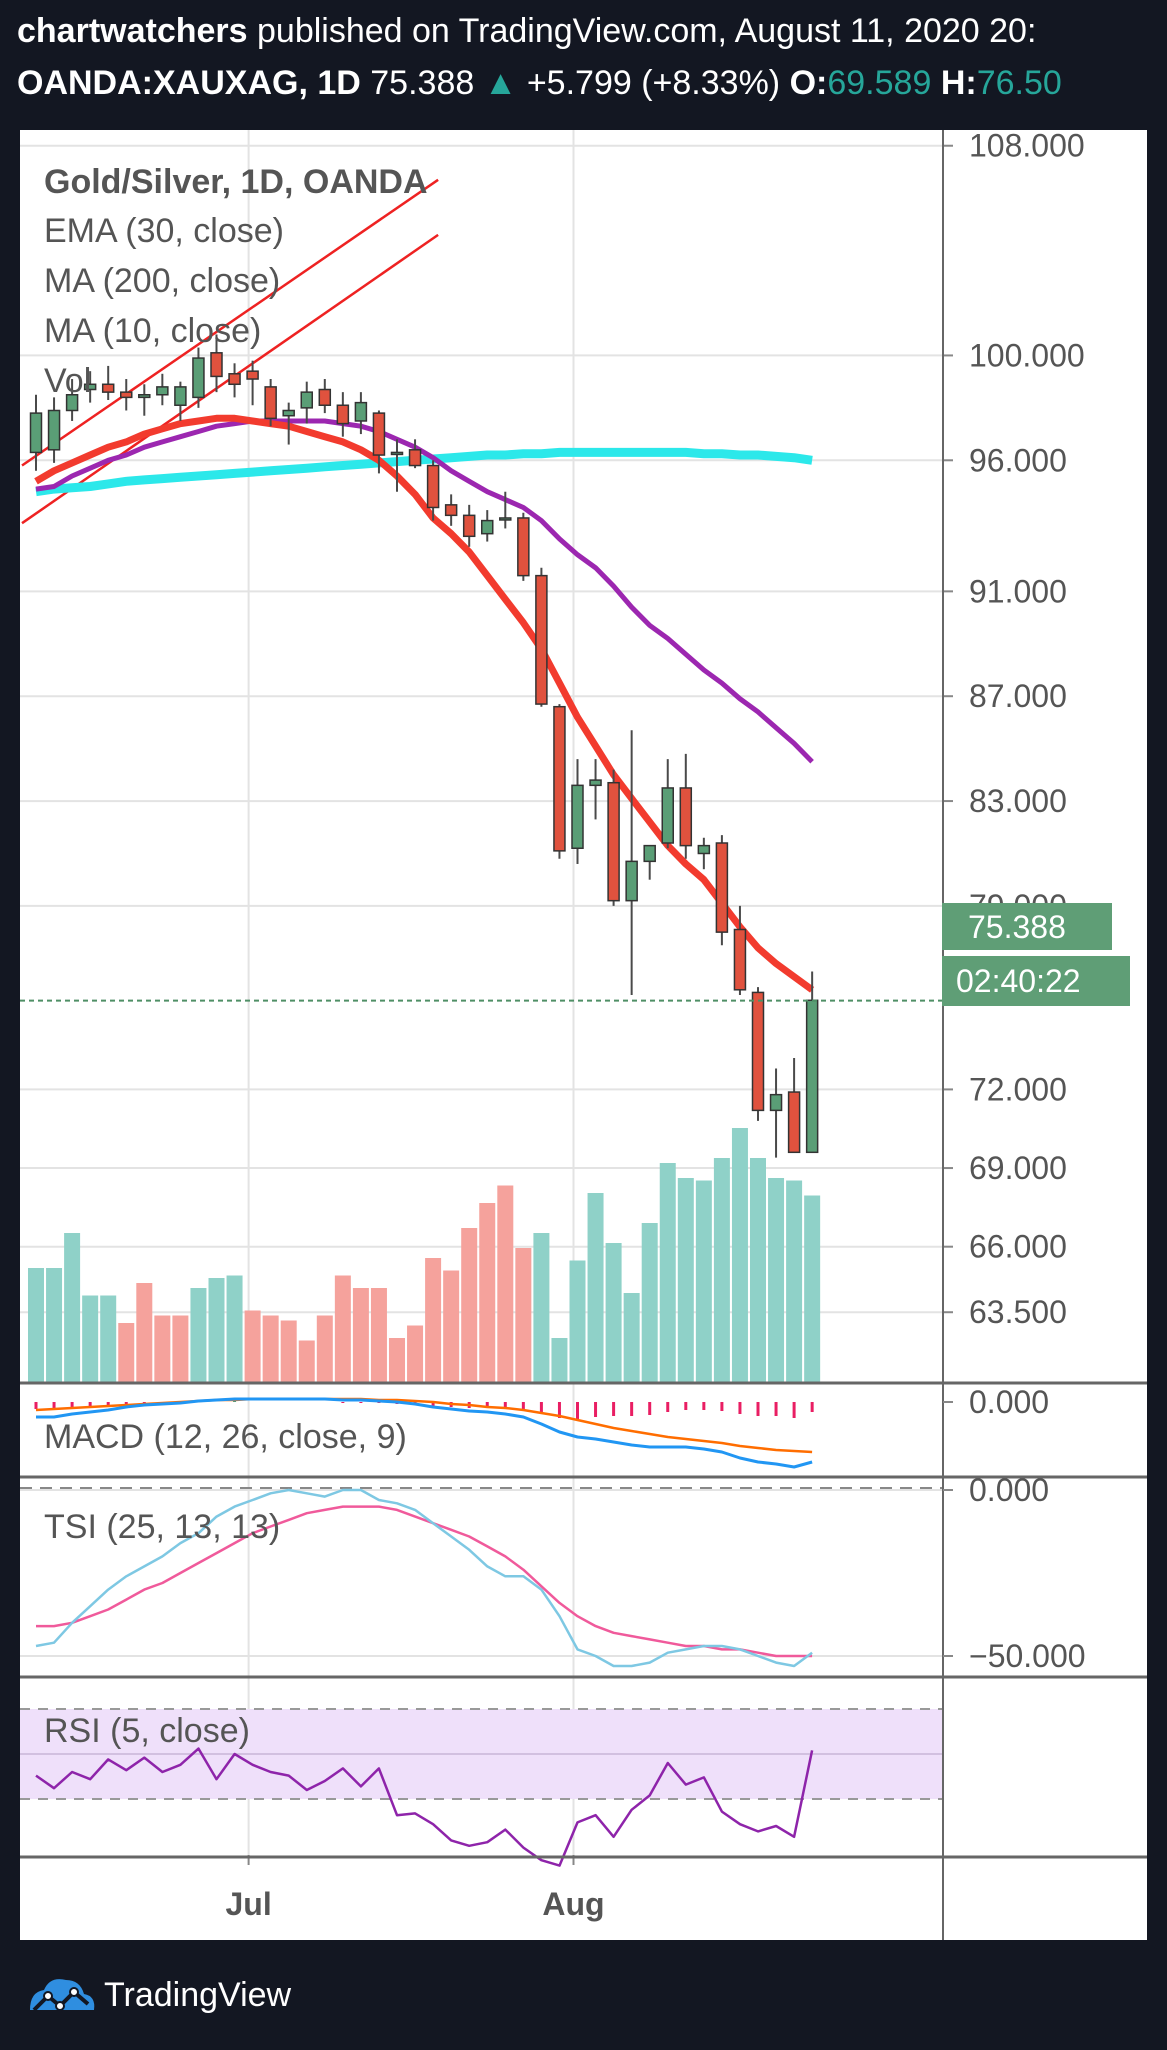 The height and width of the screenshot is (2050, 1167). I want to click on countdown-badge: 02:40:22, so click(1036, 981).